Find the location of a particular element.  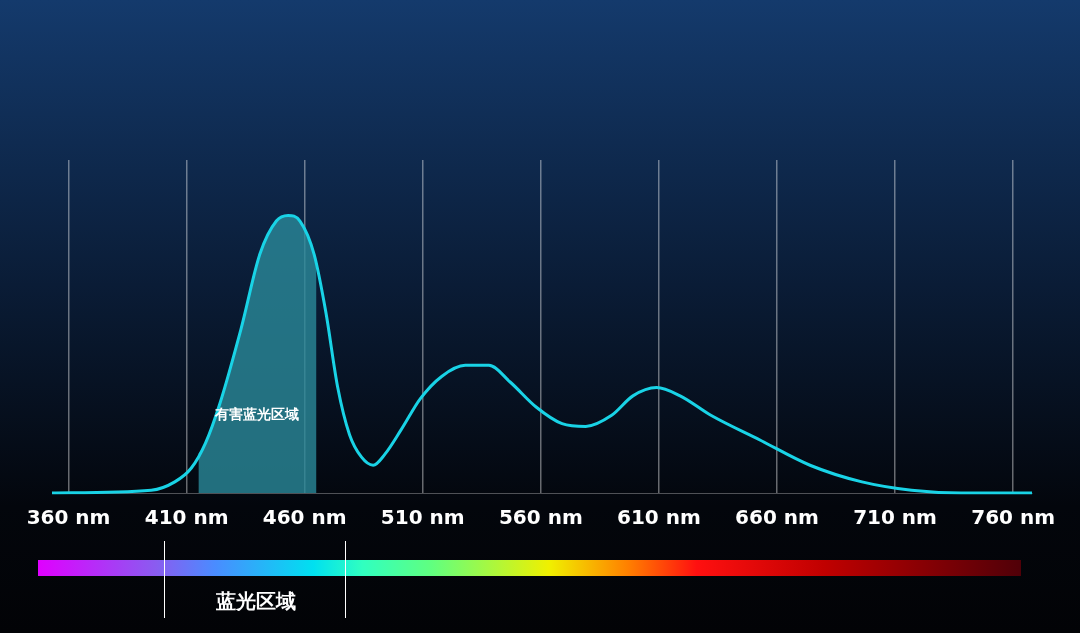

x-tick-label: 710 nm is located at coordinates (895, 517).